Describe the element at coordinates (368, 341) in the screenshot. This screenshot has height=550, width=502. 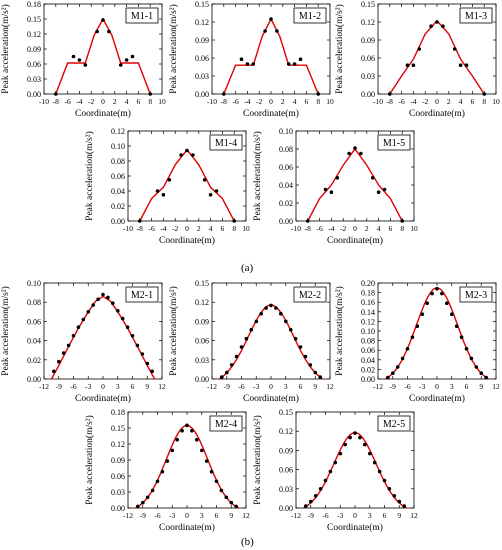
I see `y-tick-label: 0.08` at that location.